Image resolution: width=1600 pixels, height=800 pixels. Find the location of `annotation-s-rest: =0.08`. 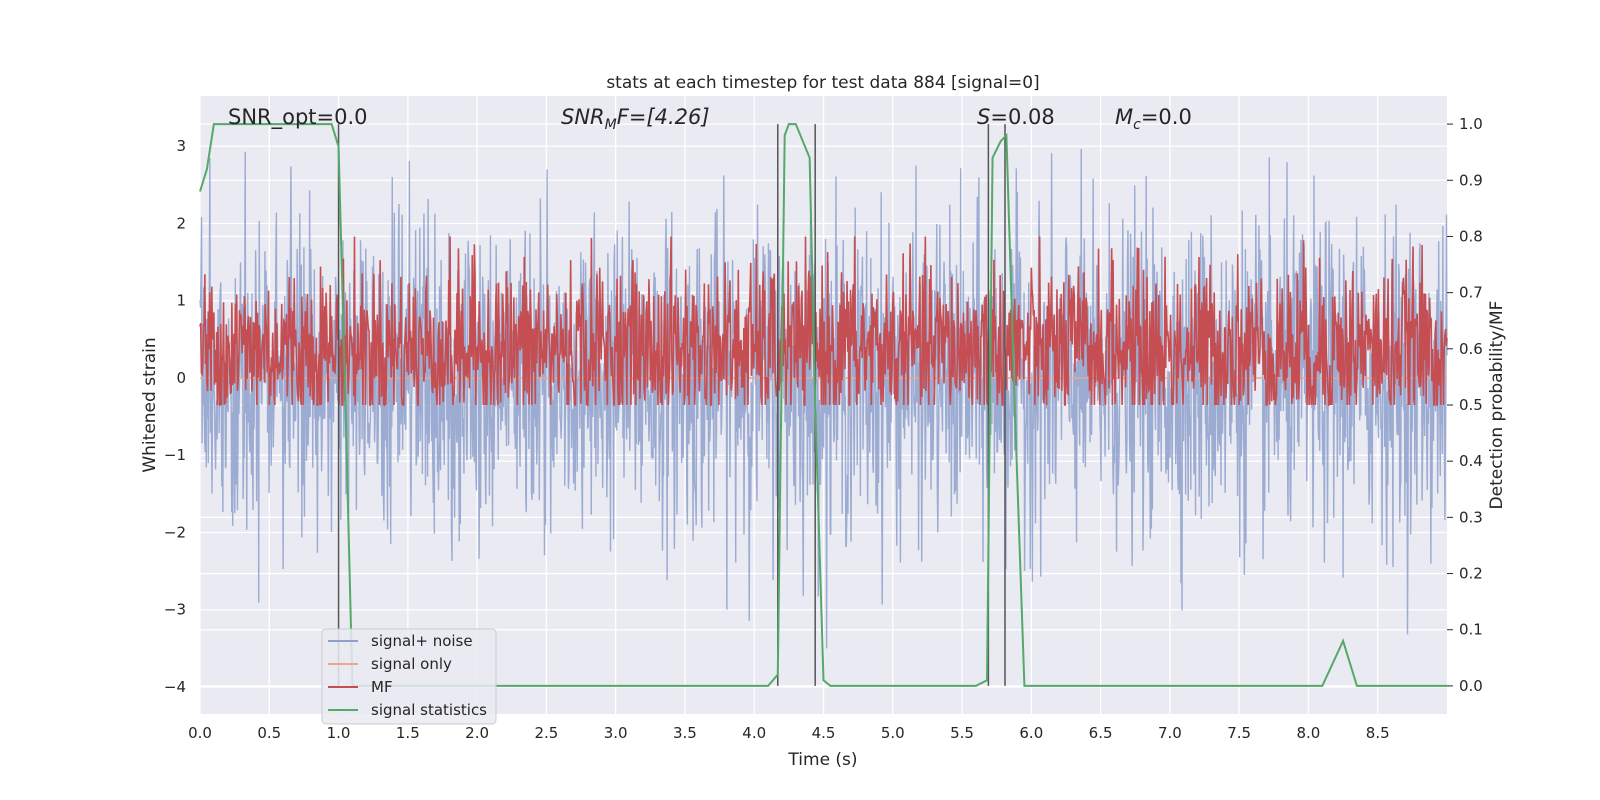

annotation-s-rest: =0.08 is located at coordinates (1022, 117).